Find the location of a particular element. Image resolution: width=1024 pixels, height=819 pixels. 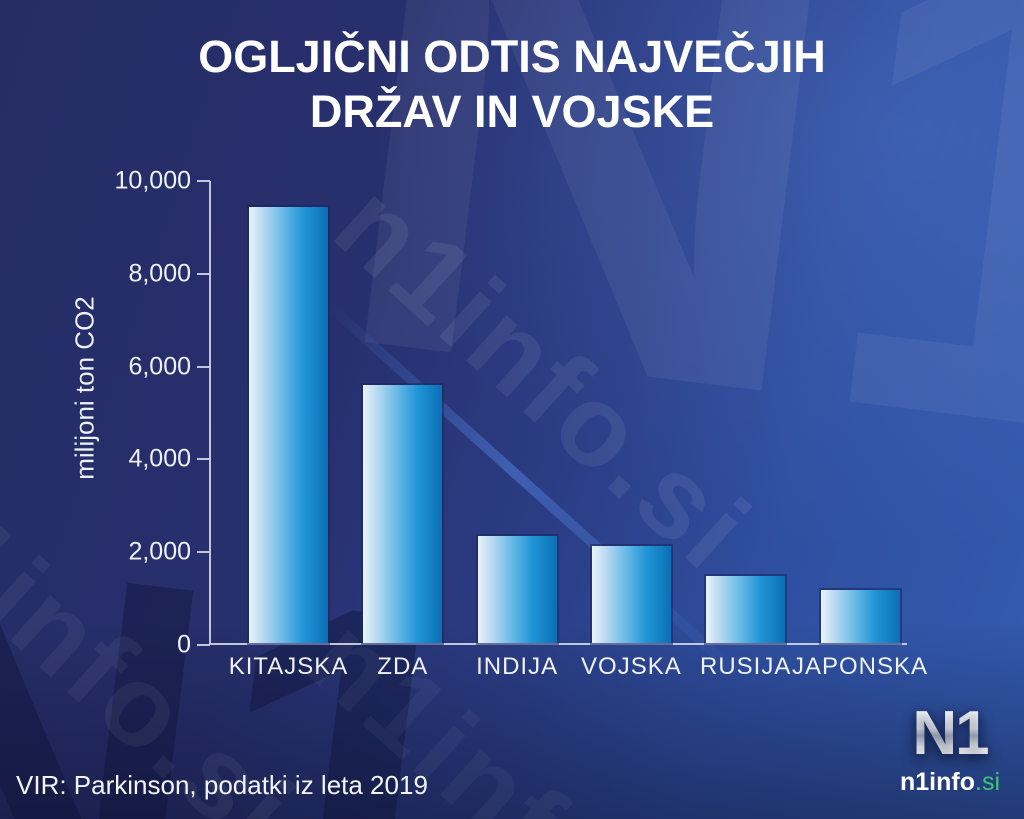

bar-rusija is located at coordinates (746, 609).